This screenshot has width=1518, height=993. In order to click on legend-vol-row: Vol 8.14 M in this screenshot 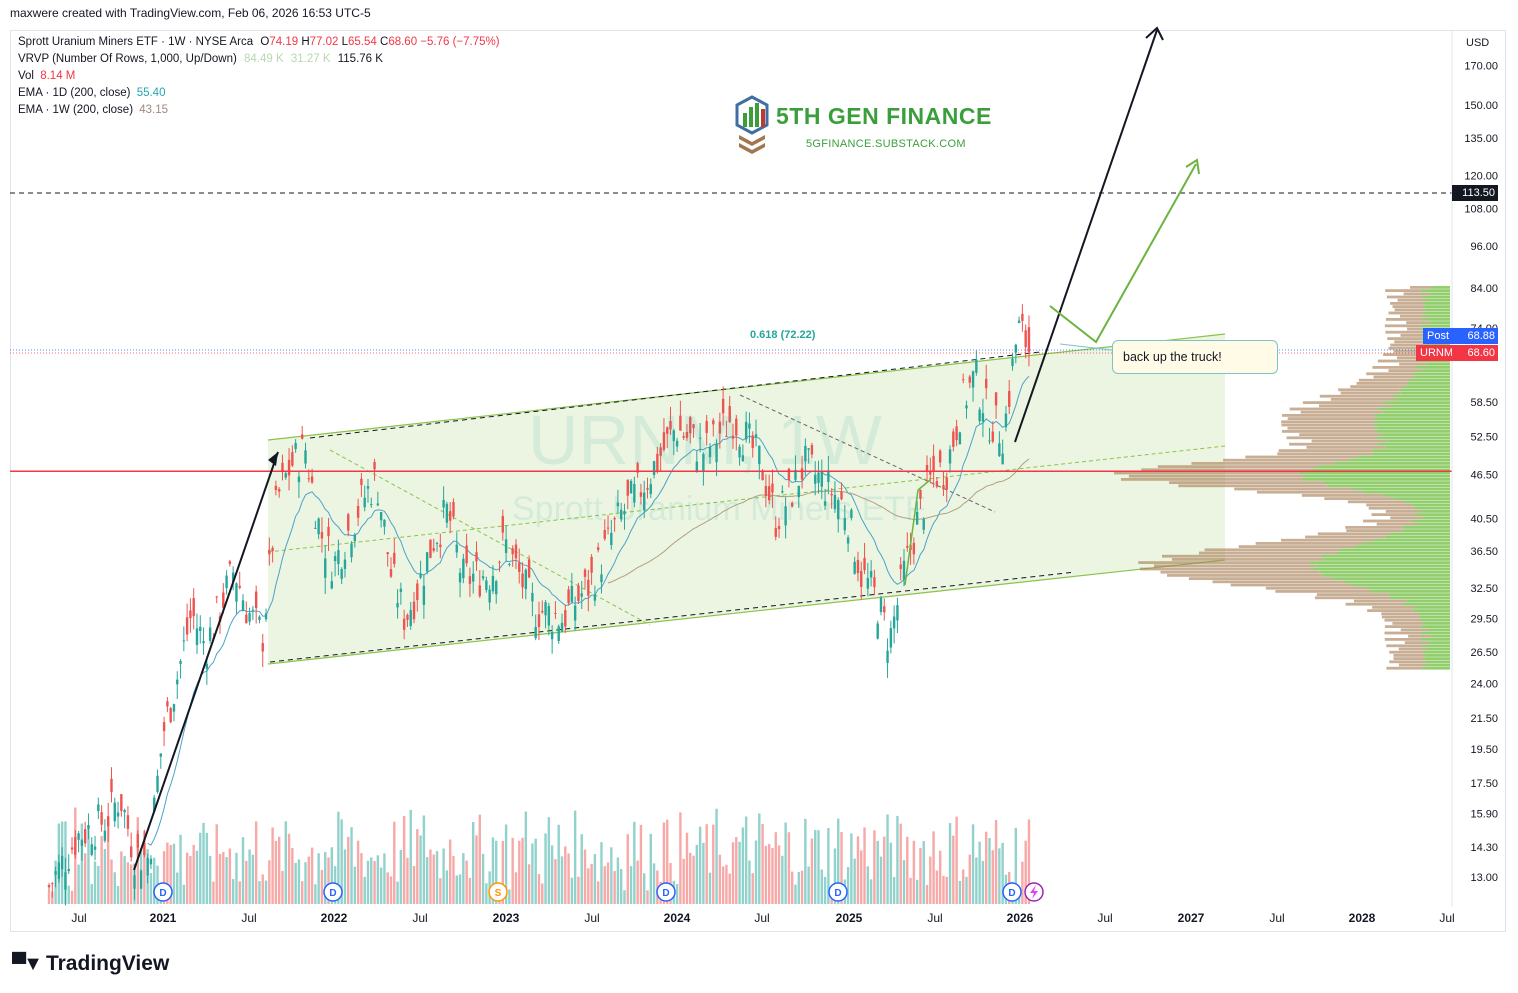, I will do `click(259, 76)`.